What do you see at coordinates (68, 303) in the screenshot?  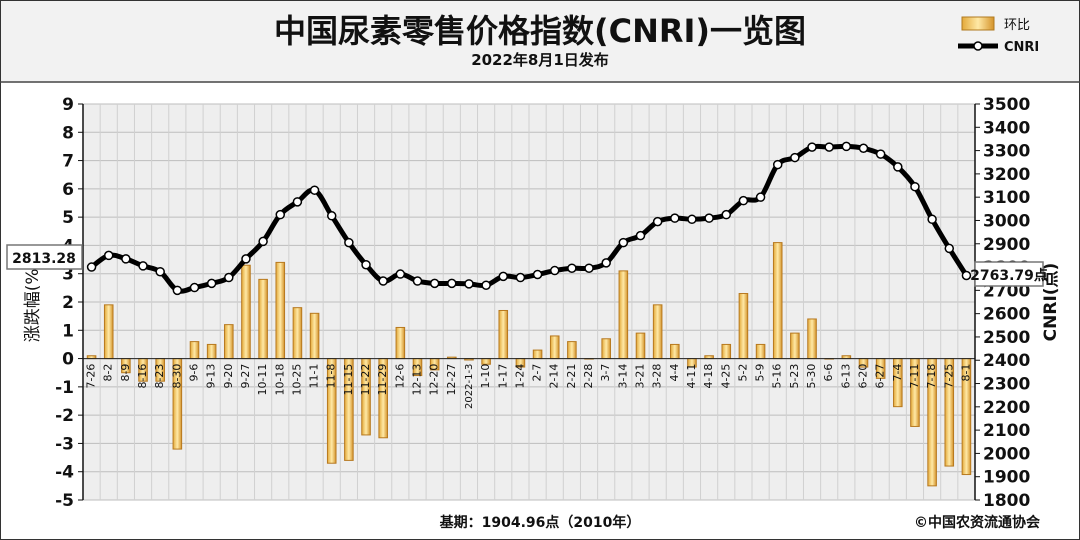 I see `left-tick-label: 2` at bounding box center [68, 303].